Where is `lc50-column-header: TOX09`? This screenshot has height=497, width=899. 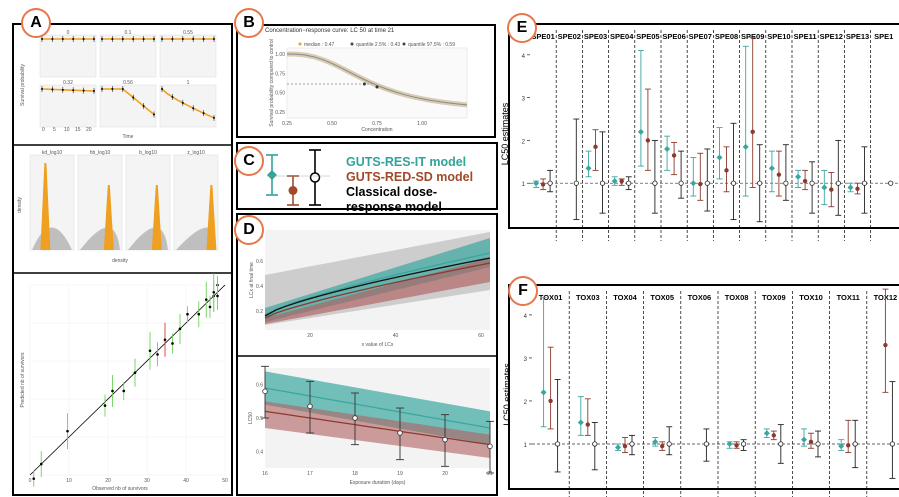
lc50-column-header: TOX09 is located at coordinates (774, 297).